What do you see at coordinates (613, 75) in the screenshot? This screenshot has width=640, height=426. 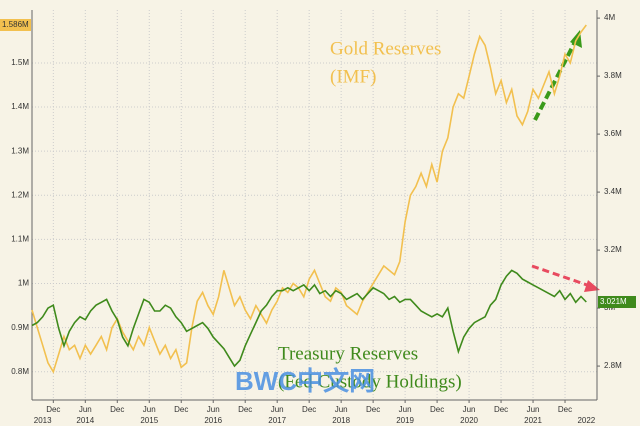 I see `y2-tick-label: 3.8M` at bounding box center [613, 75].